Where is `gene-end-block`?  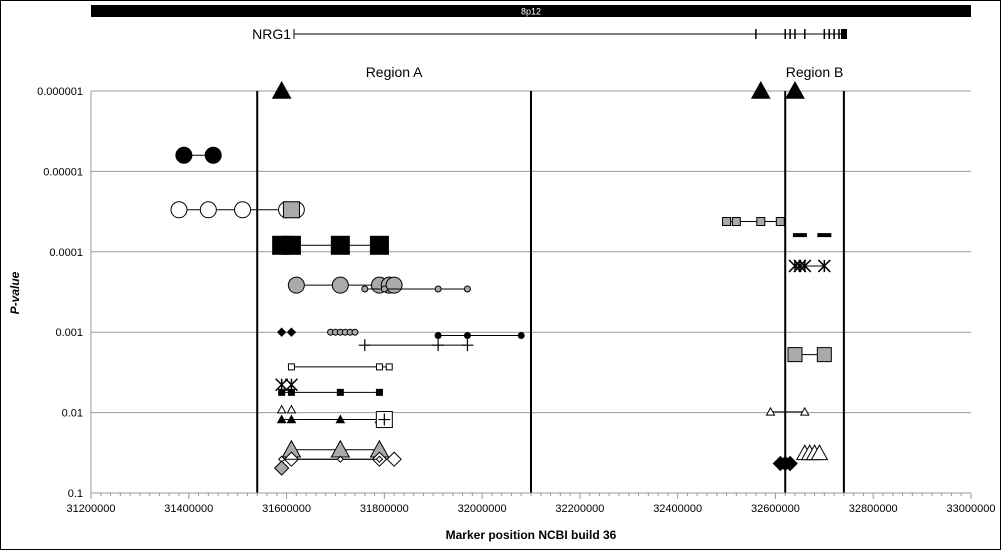 gene-end-block is located at coordinates (844, 34).